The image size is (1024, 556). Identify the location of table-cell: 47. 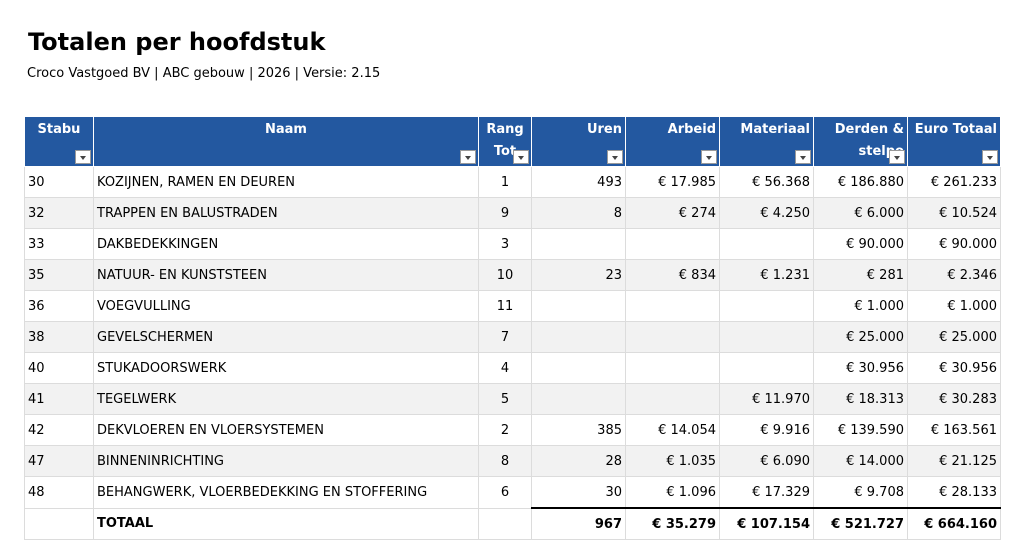
(59, 461).